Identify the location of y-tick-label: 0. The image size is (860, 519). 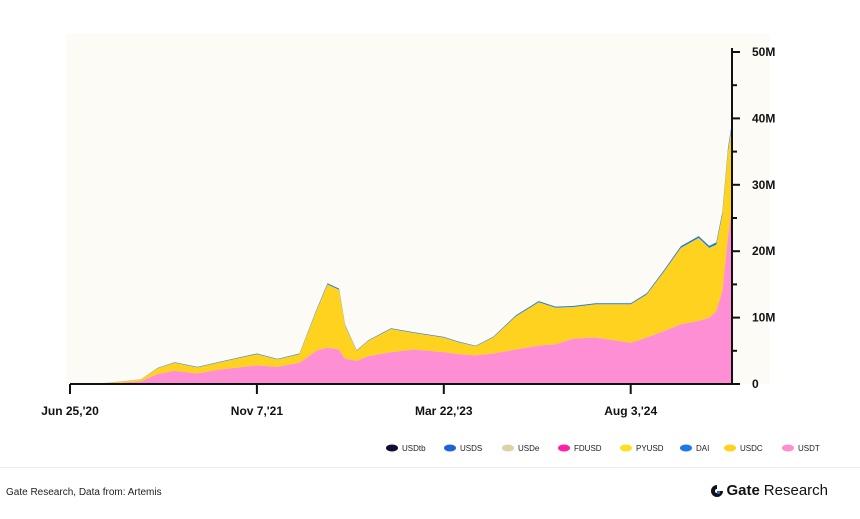
(755, 384).